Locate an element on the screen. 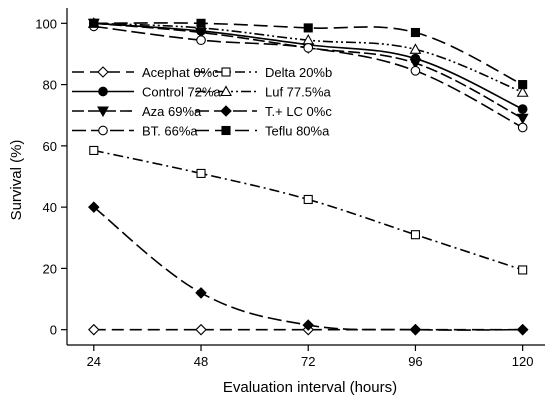 The height and width of the screenshot is (402, 550). legend-label: Teflu 80%a is located at coordinates (297, 131).